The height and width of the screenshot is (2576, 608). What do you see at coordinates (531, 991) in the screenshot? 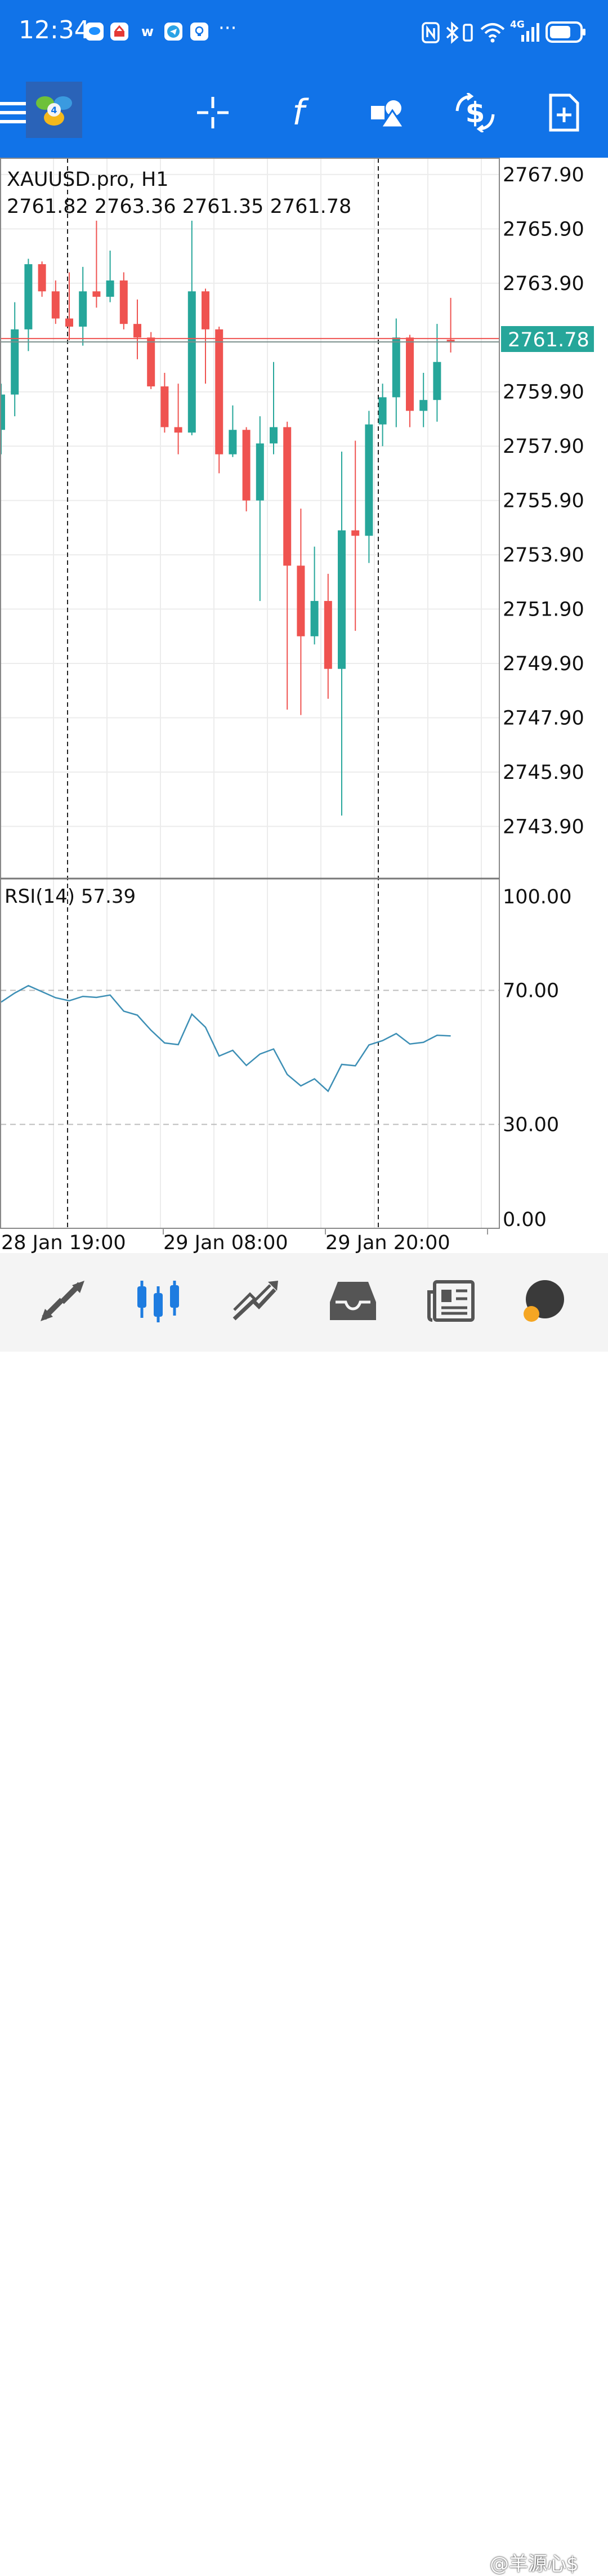
I see `rsi-tick-label: 70.00` at bounding box center [531, 991].